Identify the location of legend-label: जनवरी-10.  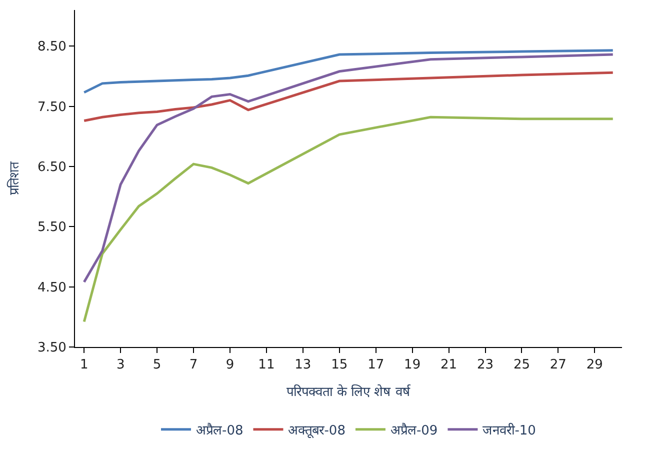
(509, 430).